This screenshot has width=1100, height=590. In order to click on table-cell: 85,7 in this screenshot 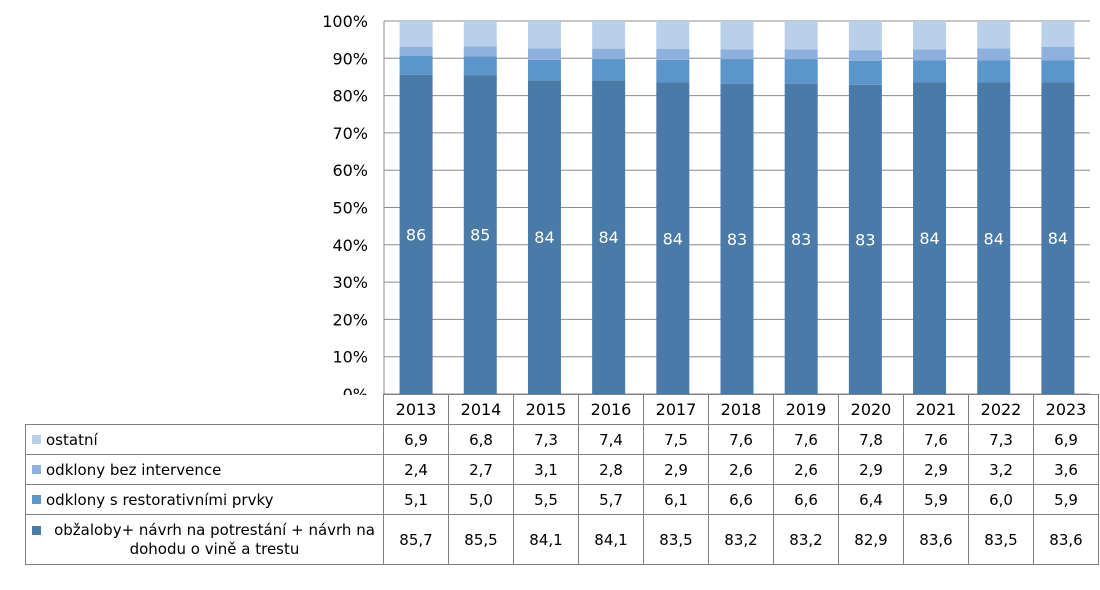, I will do `click(416, 539)`.